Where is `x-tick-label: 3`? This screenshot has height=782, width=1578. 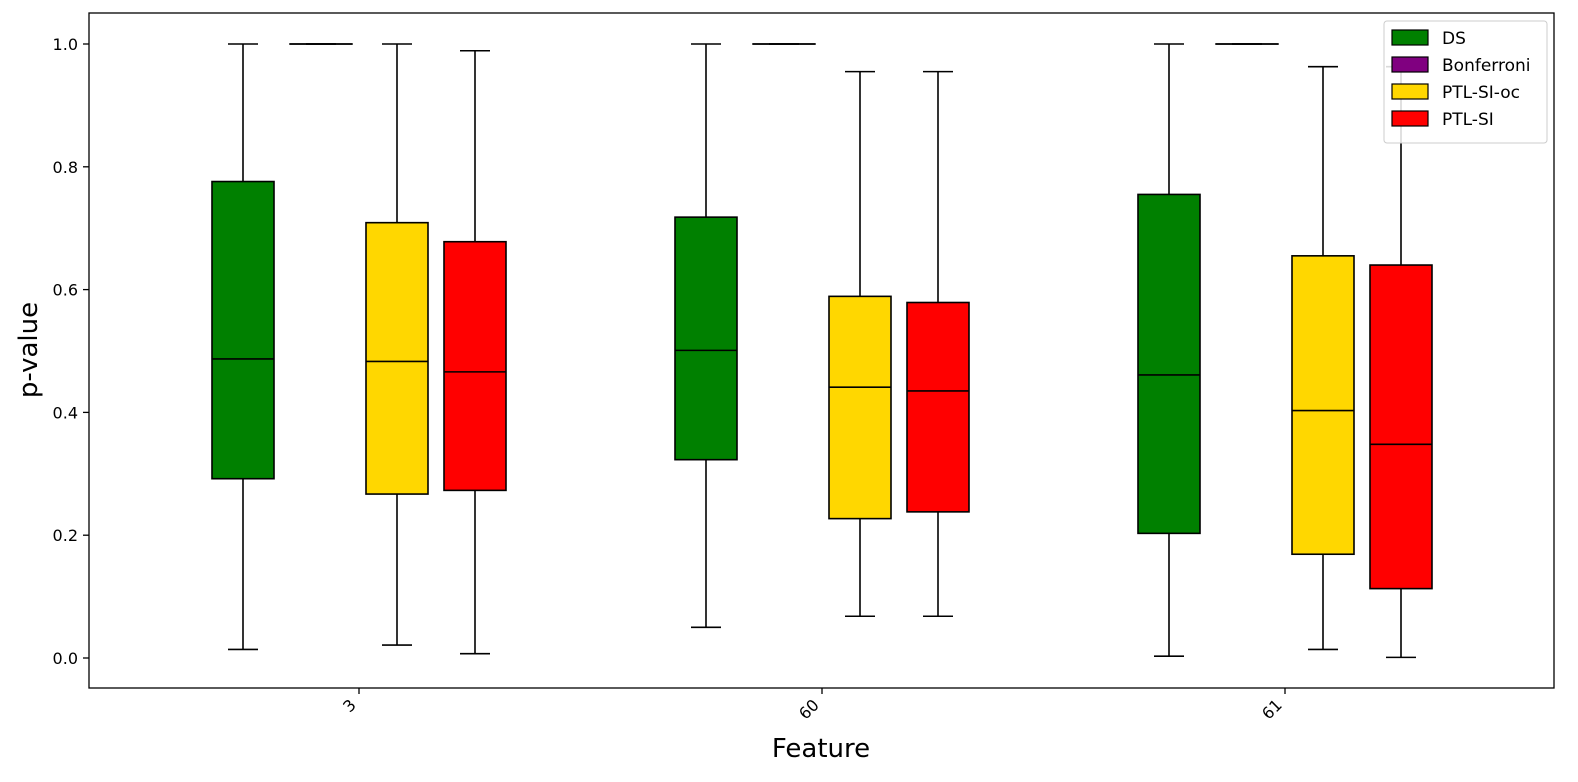 x-tick-label: 3 is located at coordinates (349, 705).